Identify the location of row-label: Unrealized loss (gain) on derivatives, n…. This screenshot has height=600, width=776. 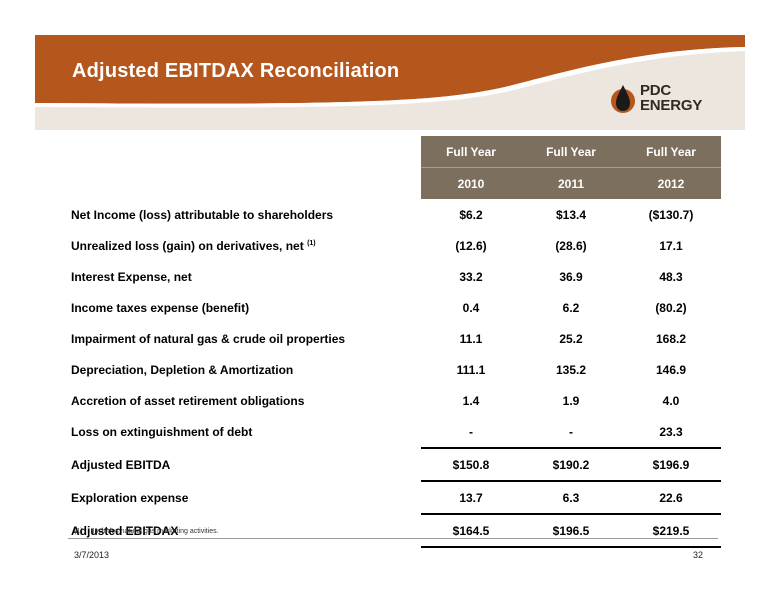
(187, 245).